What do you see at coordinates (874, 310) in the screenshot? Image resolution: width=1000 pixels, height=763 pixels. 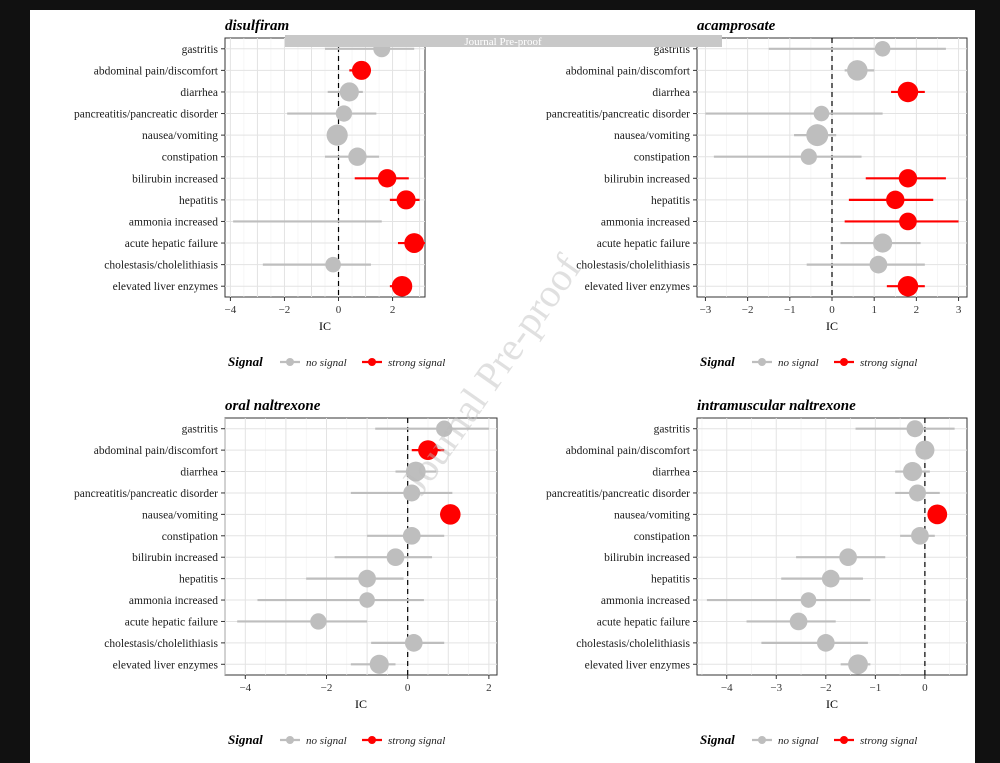 I see `x-tick-label: 1` at bounding box center [874, 310].